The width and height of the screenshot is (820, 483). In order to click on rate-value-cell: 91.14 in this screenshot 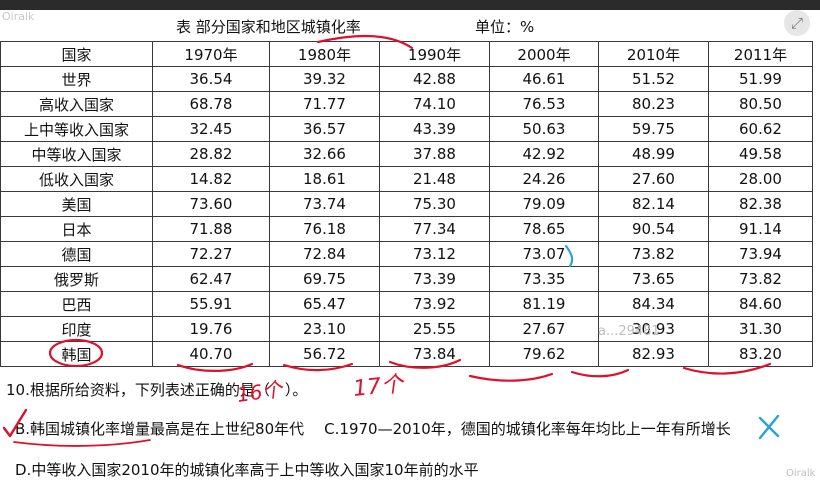, I will do `click(760, 229)`.